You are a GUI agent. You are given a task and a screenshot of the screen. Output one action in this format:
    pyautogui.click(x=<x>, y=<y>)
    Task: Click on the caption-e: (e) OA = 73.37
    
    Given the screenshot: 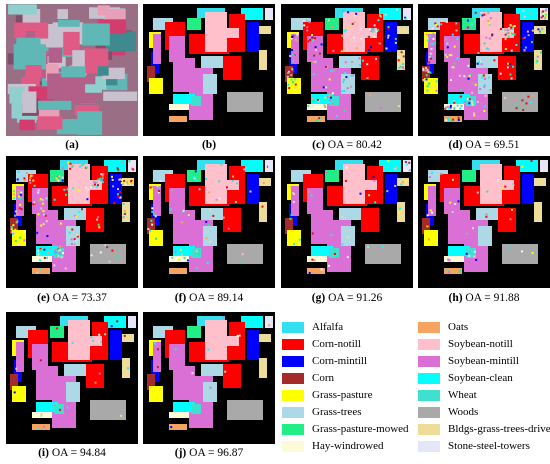 What is the action you would take?
    pyautogui.click(x=72, y=298)
    